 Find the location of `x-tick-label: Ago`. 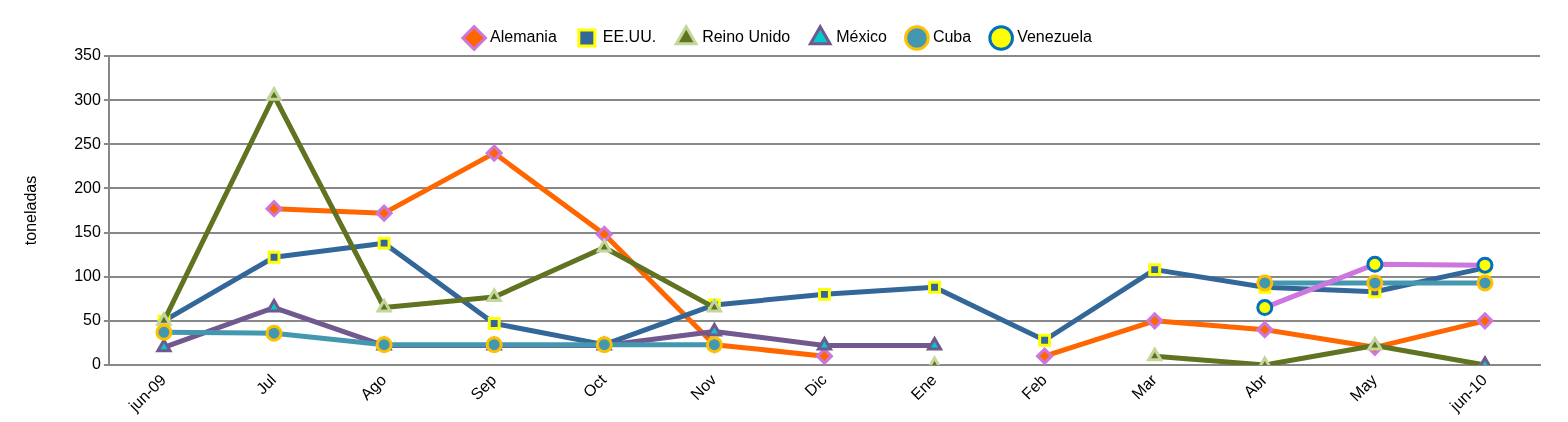

x-tick-label: Ago is located at coordinates (373, 387).